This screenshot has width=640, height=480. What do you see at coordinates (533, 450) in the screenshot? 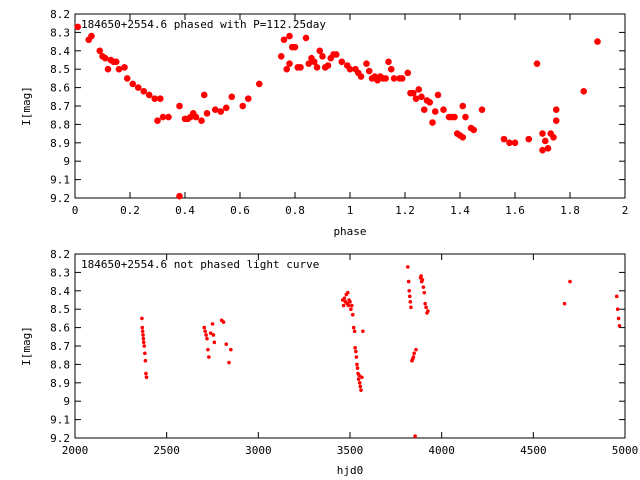
I see `x-tick-label: 4500` at bounding box center [533, 450].